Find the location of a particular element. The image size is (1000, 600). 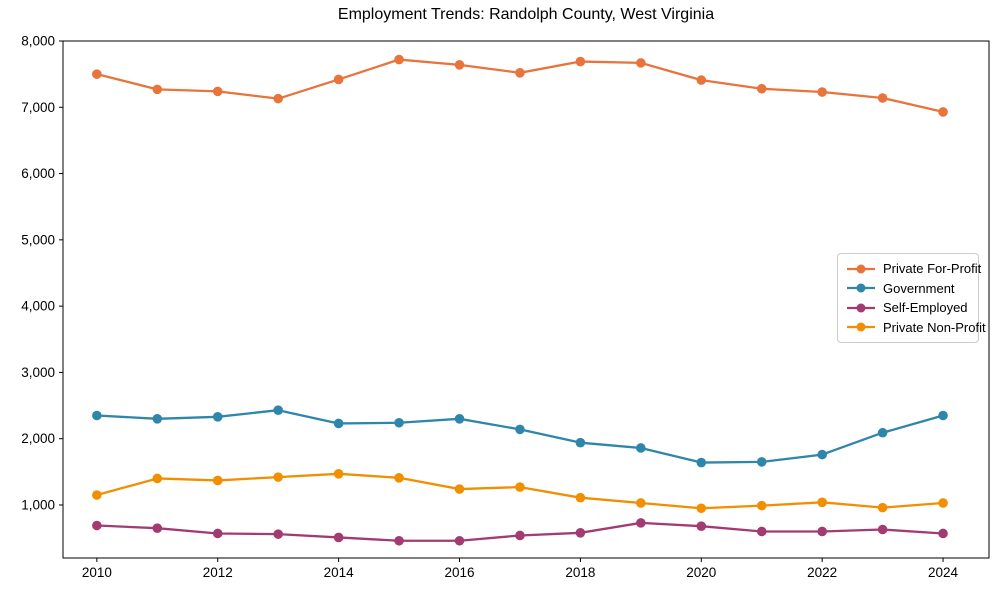

legend-label: Government is located at coordinates (919, 288).